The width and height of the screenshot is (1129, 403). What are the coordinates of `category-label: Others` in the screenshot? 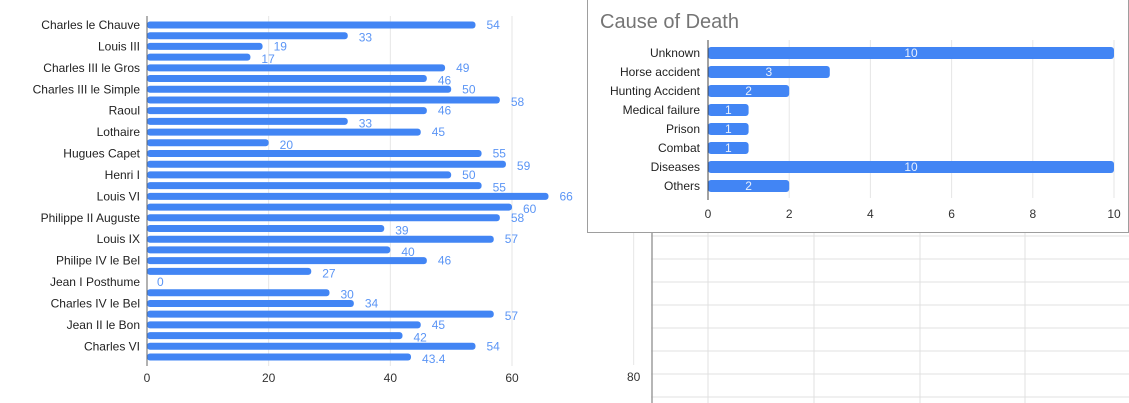 It's located at (682, 186).